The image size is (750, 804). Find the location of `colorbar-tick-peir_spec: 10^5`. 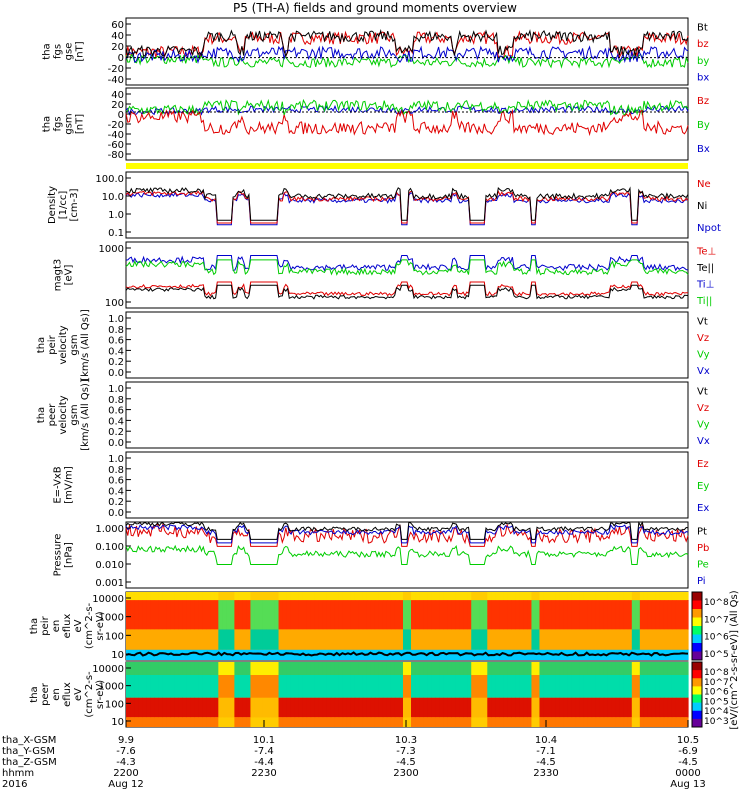

colorbar-tick-peir_spec: 10^5 is located at coordinates (716, 655).